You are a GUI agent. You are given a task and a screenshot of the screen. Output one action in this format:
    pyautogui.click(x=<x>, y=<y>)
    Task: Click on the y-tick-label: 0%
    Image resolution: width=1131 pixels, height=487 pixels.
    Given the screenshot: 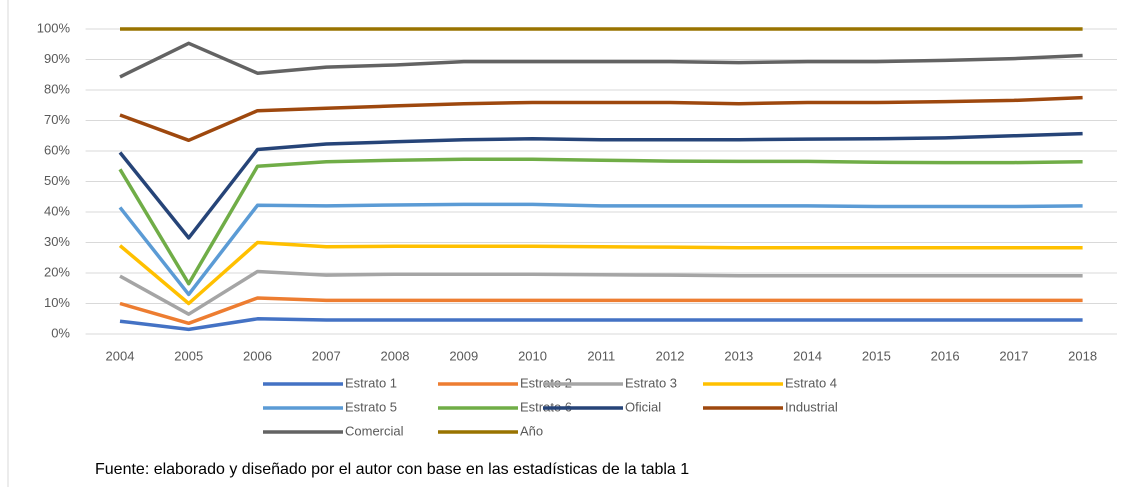 What is the action you would take?
    pyautogui.click(x=60, y=332)
    